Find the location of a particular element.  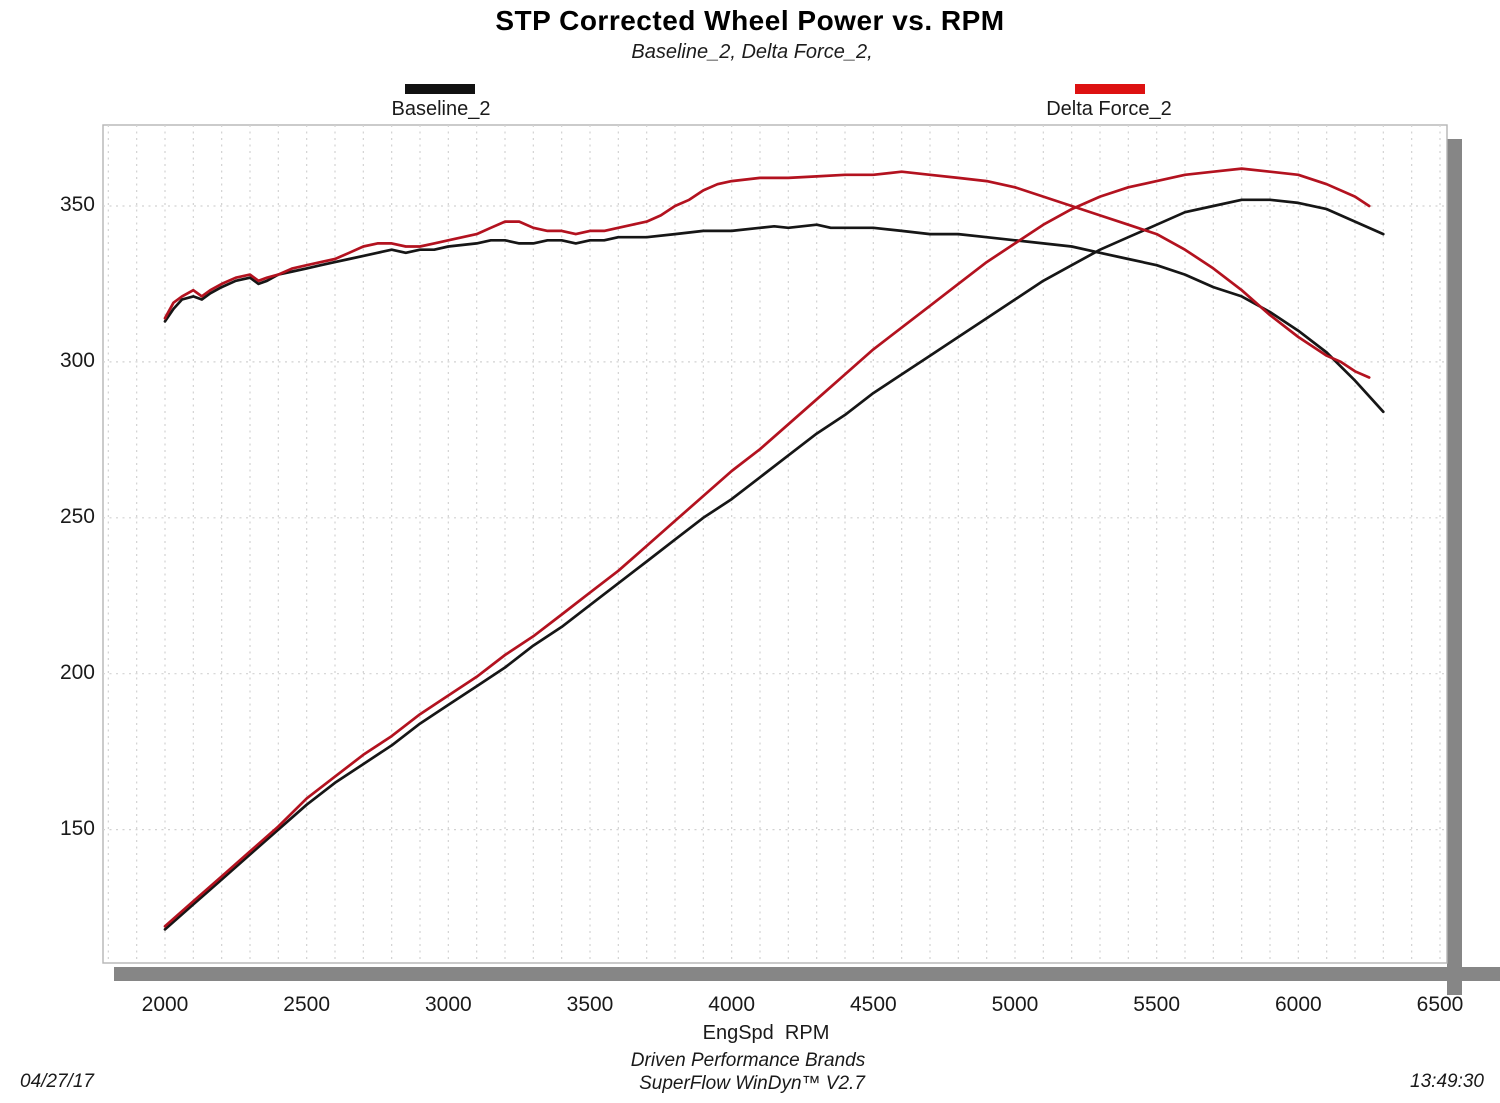

legend-swatch-baseline is located at coordinates (440, 89).